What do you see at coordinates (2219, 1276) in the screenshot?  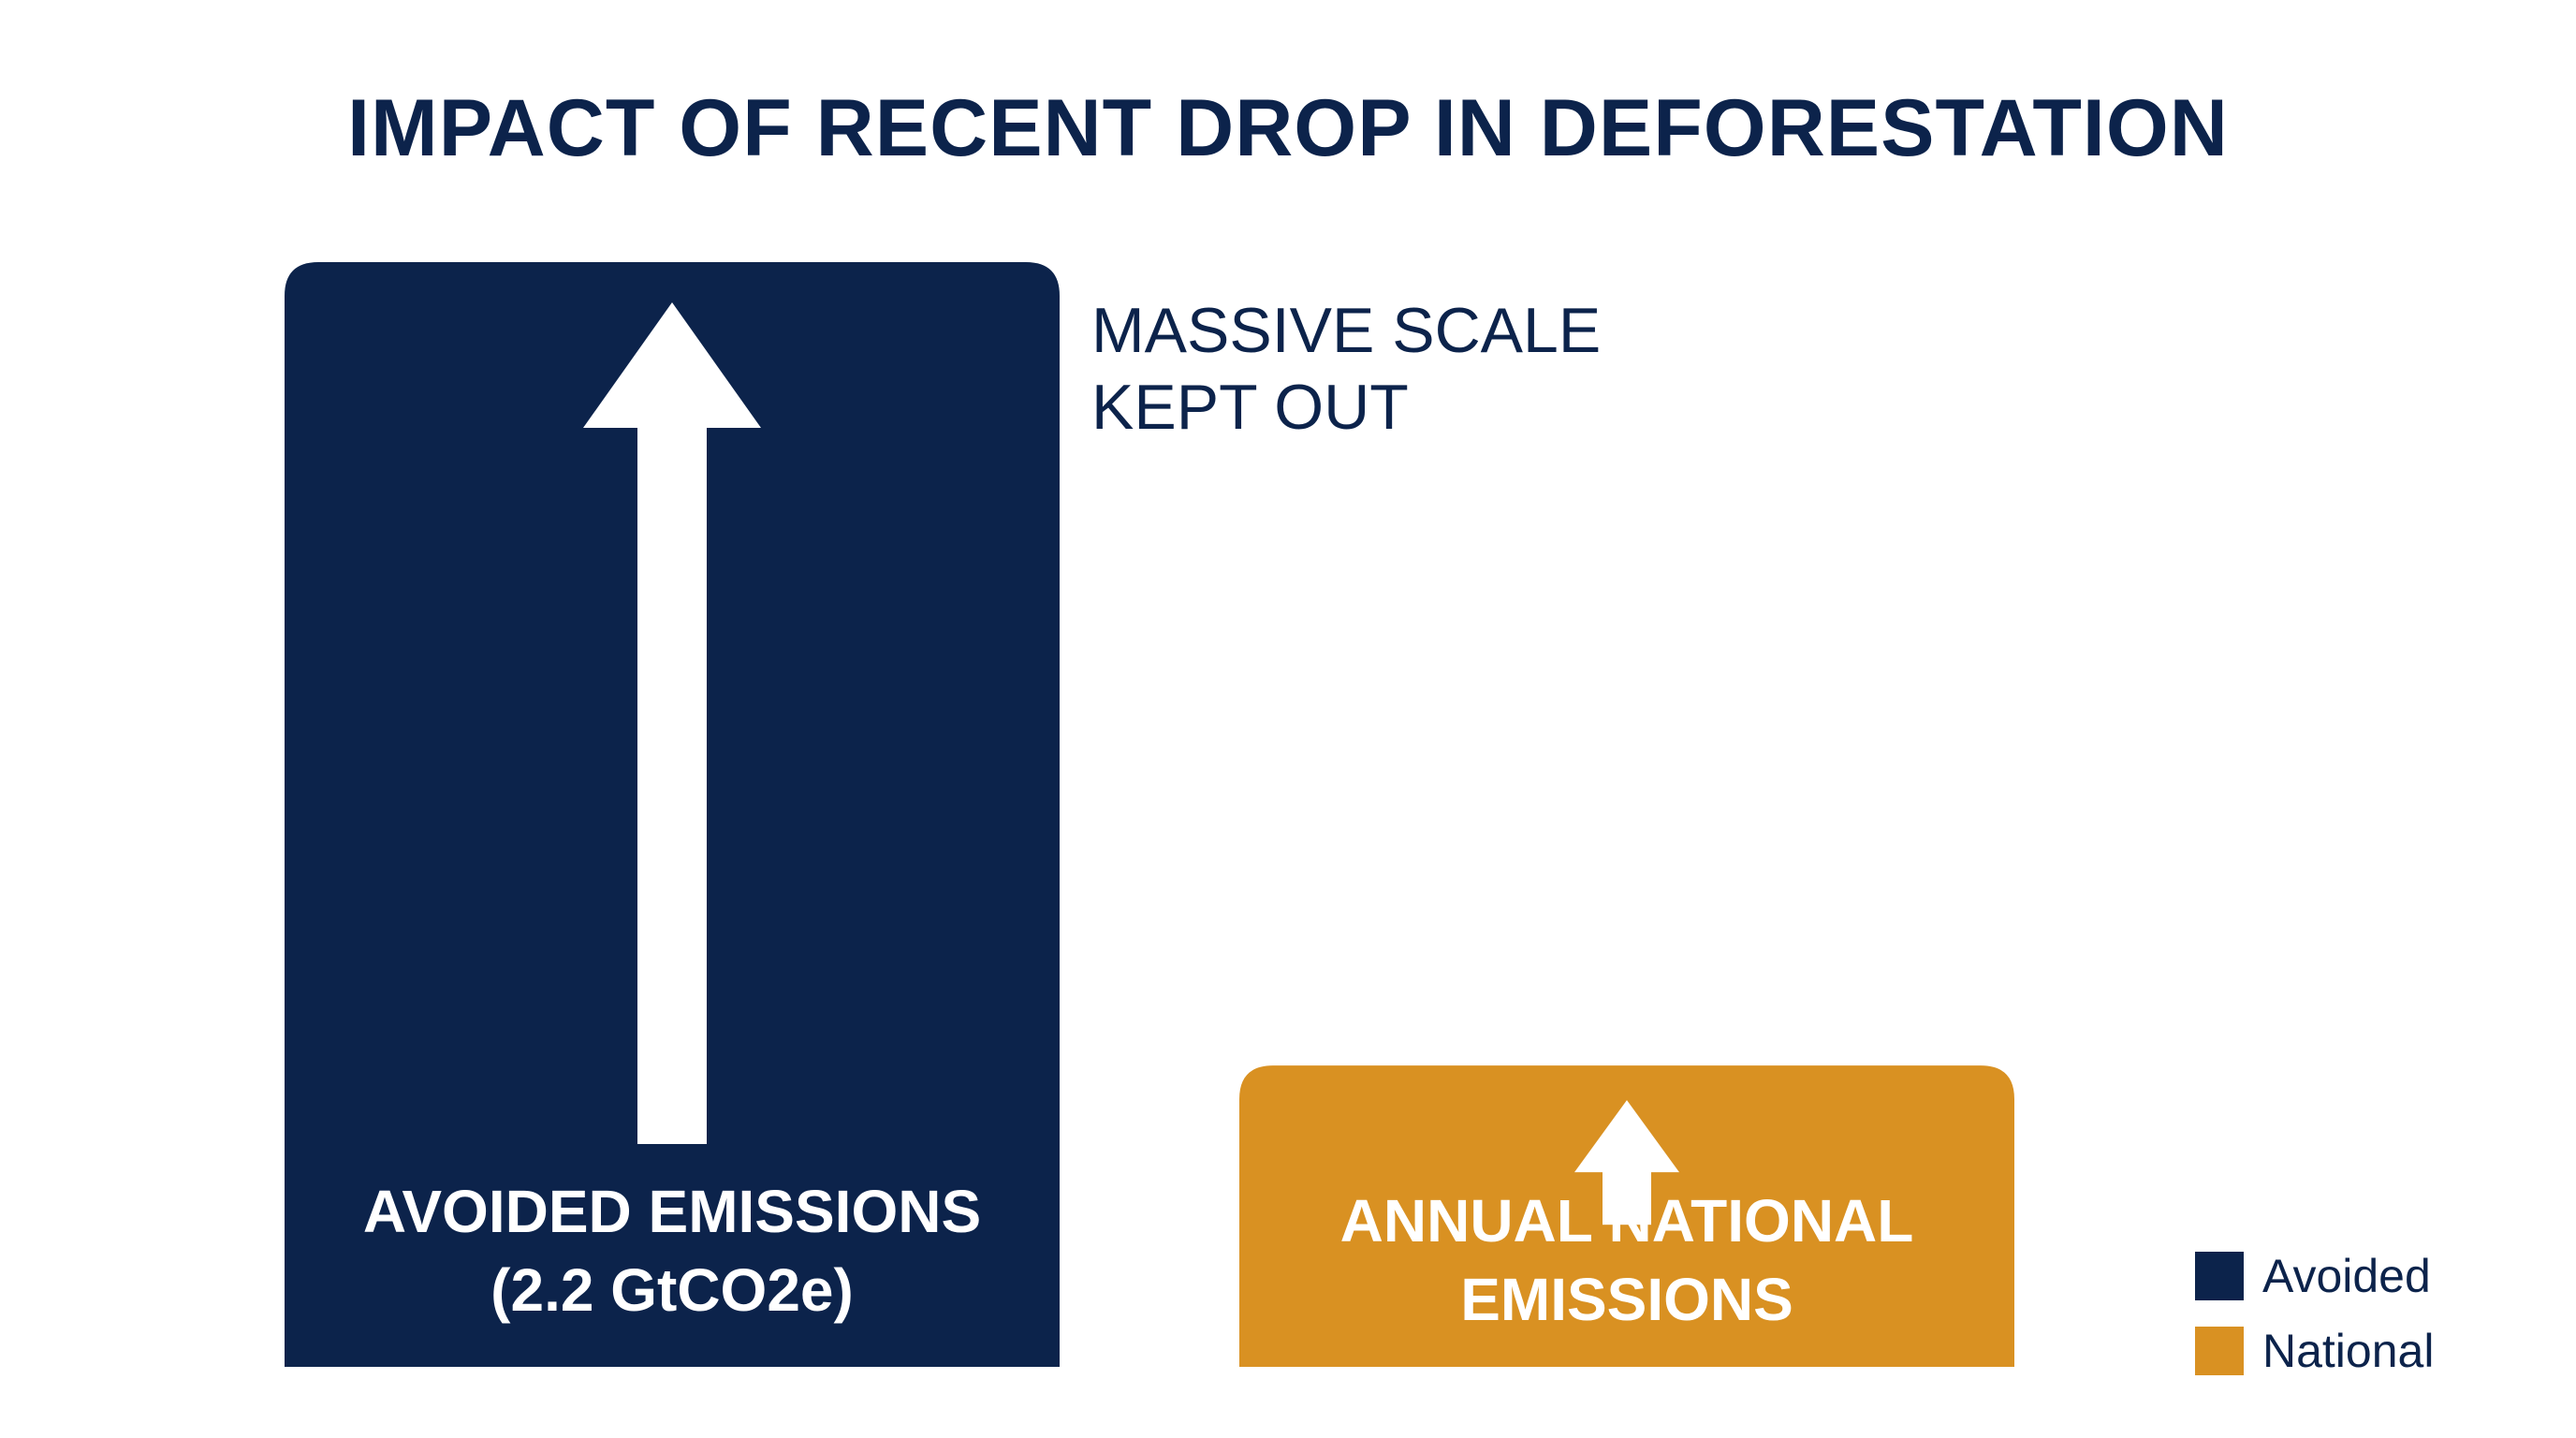 I see `legend-swatch-avoided` at bounding box center [2219, 1276].